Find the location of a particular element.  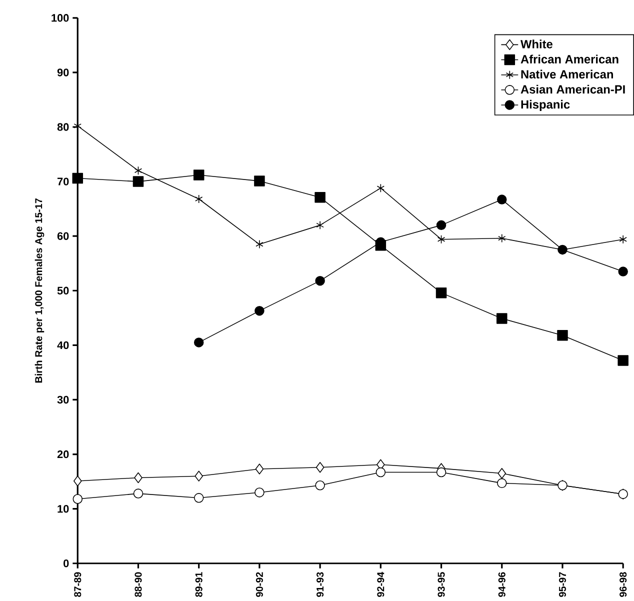

y-tick-label: 70 is located at coordinates (63, 182).